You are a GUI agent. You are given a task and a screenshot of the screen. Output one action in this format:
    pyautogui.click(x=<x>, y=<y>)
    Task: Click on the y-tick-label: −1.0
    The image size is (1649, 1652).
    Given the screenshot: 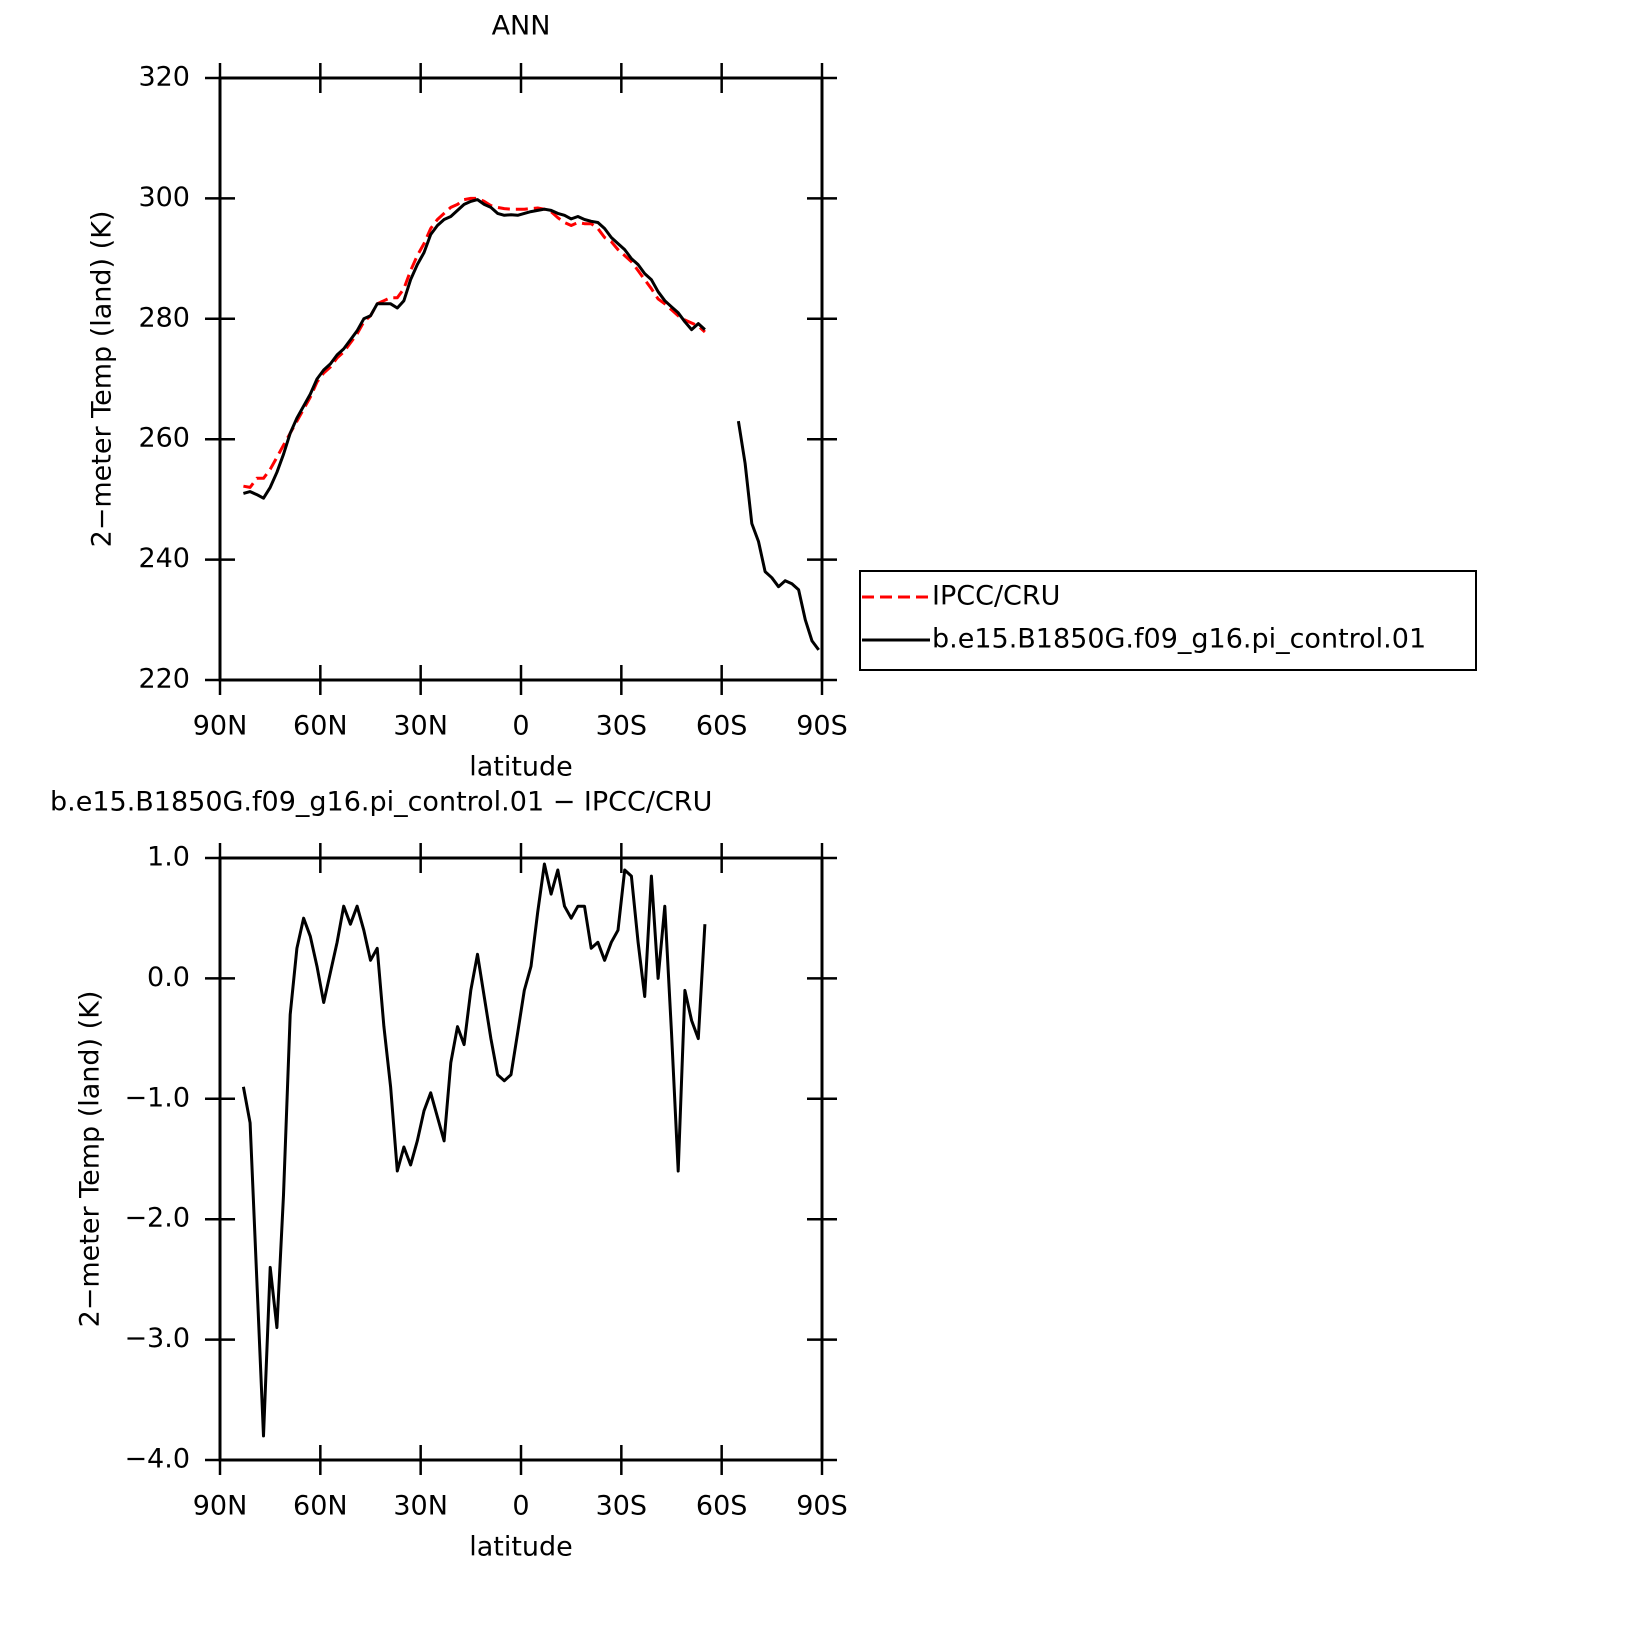 What is the action you would take?
    pyautogui.click(x=157, y=1097)
    